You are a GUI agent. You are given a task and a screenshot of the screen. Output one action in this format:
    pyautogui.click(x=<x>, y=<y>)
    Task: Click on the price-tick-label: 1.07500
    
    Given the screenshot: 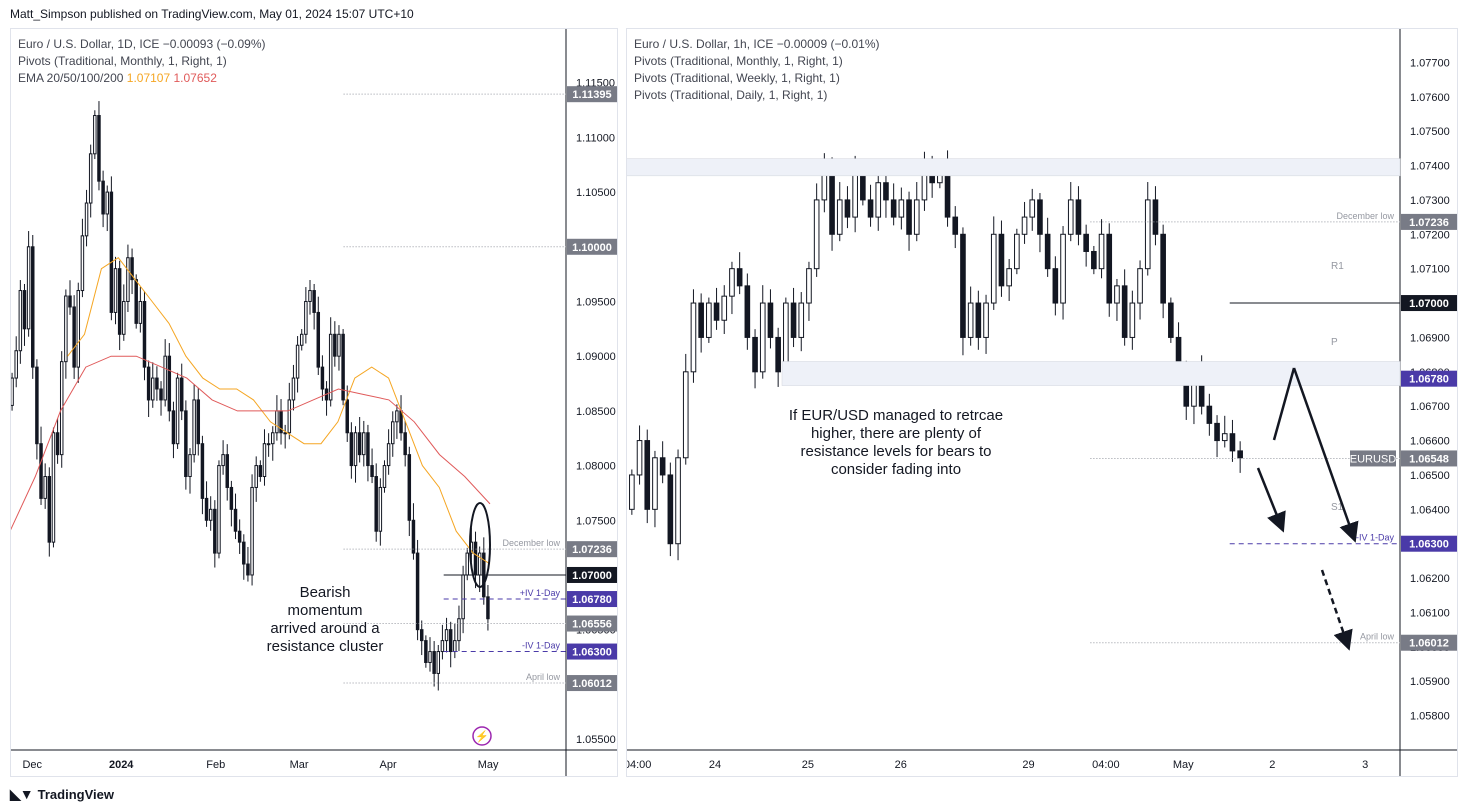 What is the action you would take?
    pyautogui.click(x=596, y=521)
    